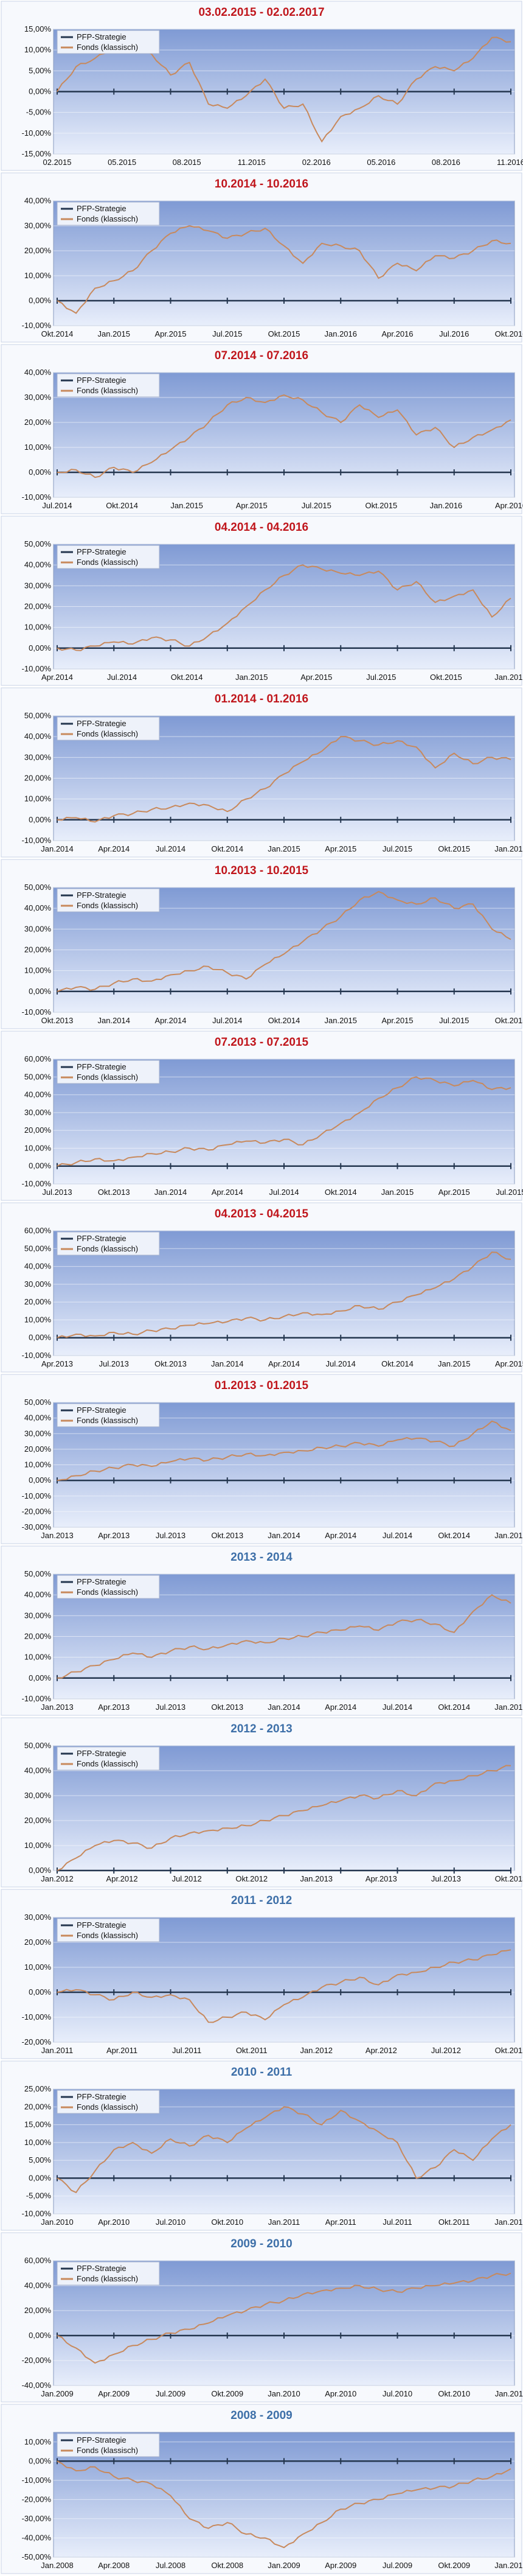  What do you see at coordinates (446, 2050) in the screenshot?
I see `x-tick-label: Jul.2012` at bounding box center [446, 2050].